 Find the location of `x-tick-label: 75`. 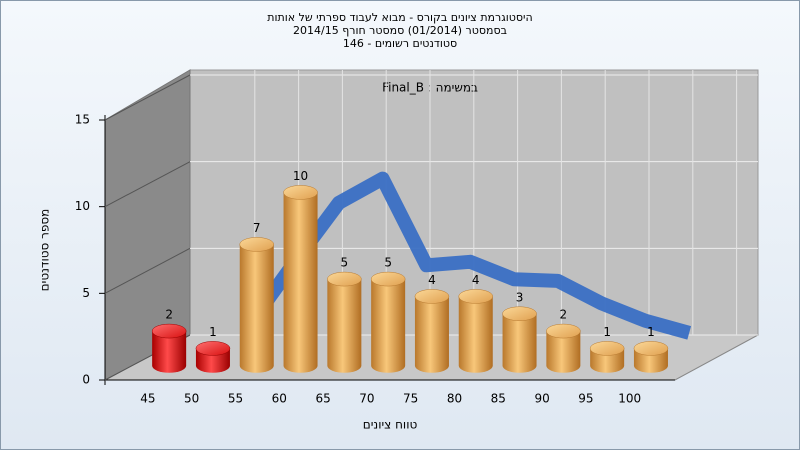

x-tick-label: 75 is located at coordinates (410, 399).